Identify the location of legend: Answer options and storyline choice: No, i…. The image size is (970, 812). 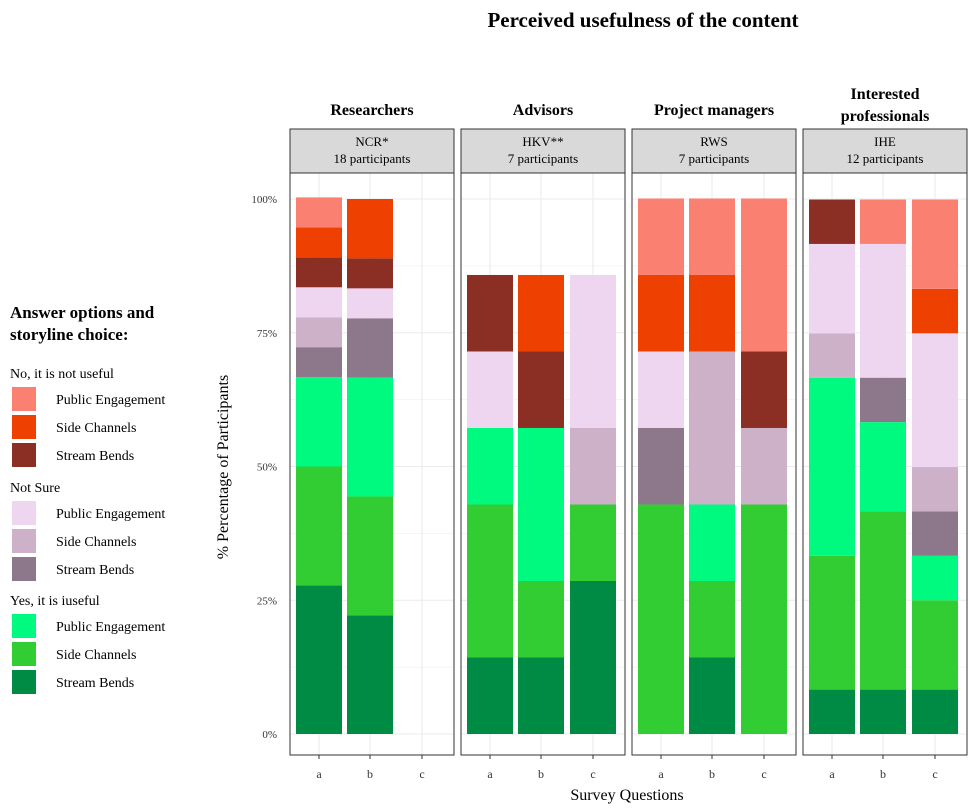
(87, 498).